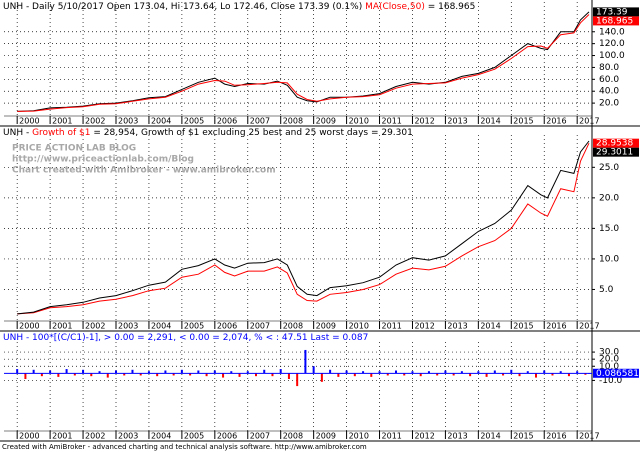 The width and height of the screenshot is (640, 452). What do you see at coordinates (103, 160) in the screenshot?
I see `annotation: http://www.priceactionlab.com/Blog` at bounding box center [103, 160].